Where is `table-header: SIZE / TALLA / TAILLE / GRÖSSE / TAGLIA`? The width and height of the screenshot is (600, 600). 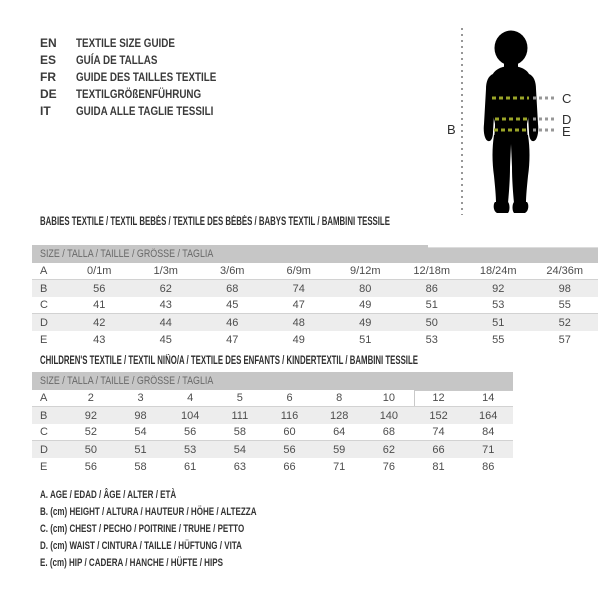
table-header: SIZE / TALLA / TAILLE / GRÖSSE / TAGLIA is located at coordinates (272, 381).